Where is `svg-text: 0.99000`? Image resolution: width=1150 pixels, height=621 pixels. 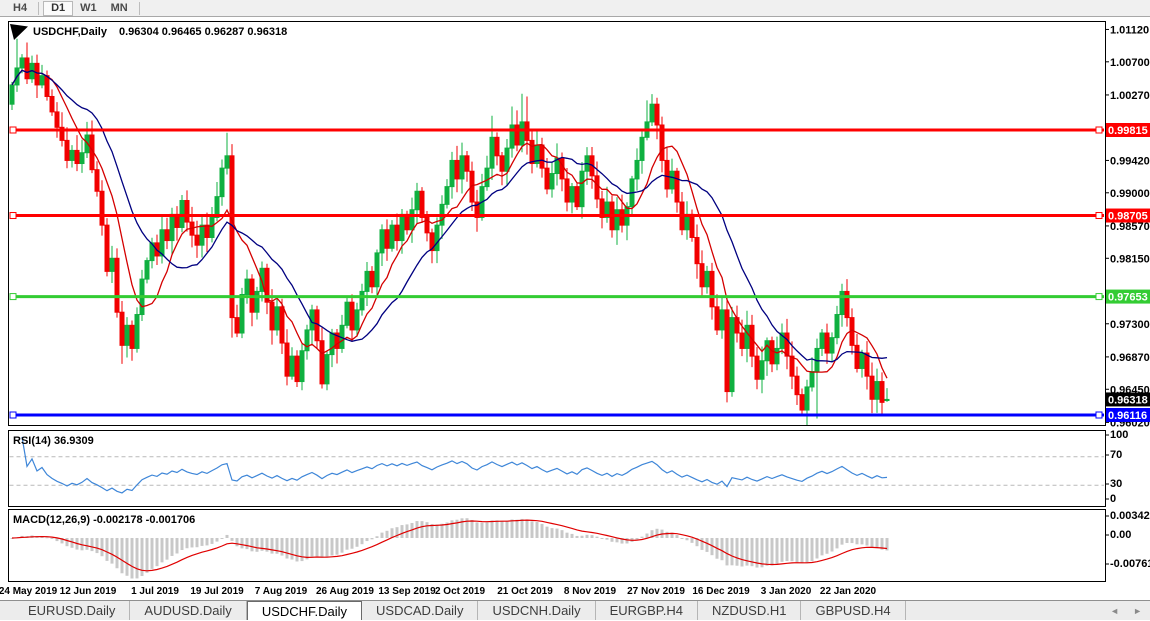 svg-text: 0.99000 is located at coordinates (1130, 194).